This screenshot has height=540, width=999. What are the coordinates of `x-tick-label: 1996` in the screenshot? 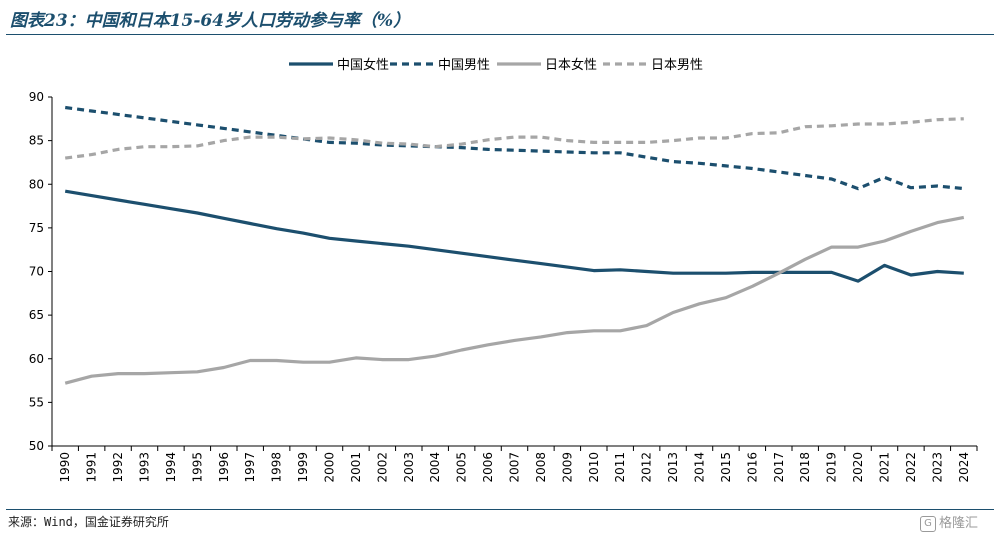 It's located at (224, 467).